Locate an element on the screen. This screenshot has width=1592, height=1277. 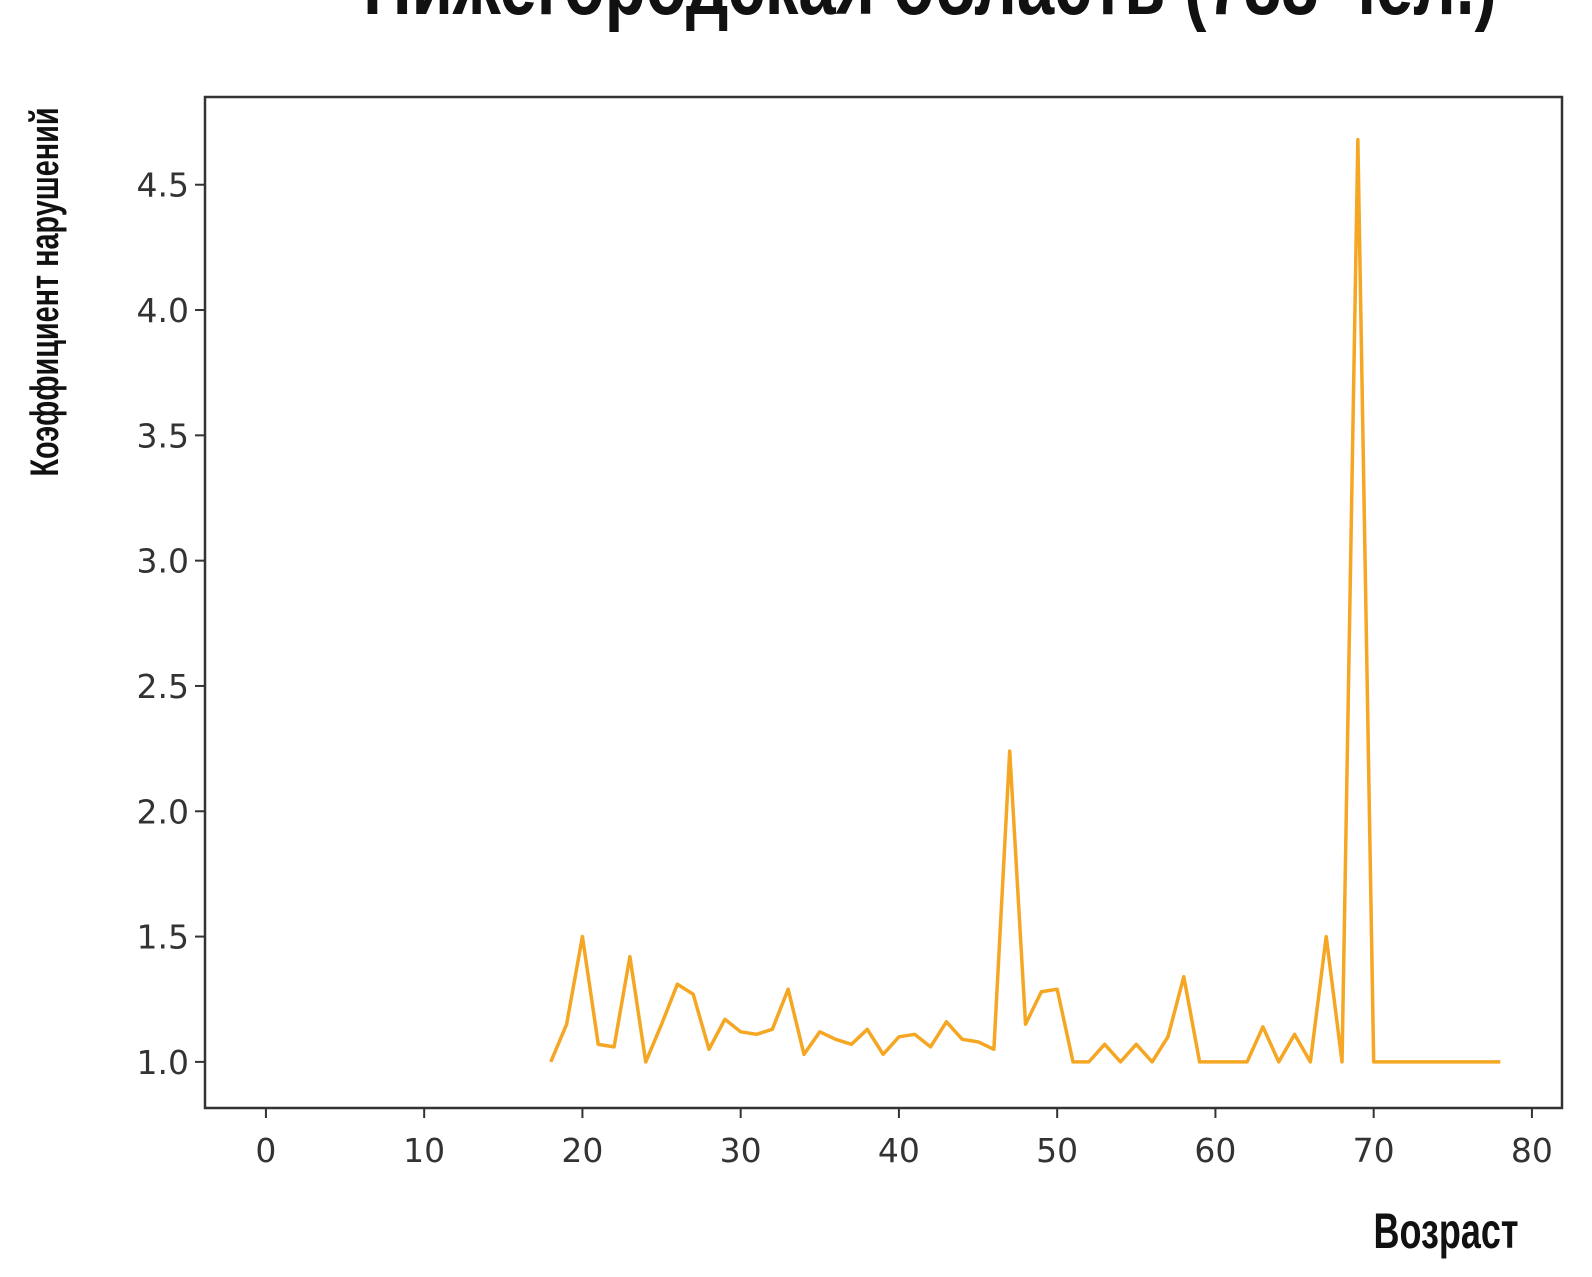
x-tick-label: 60 is located at coordinates (1215, 1150).